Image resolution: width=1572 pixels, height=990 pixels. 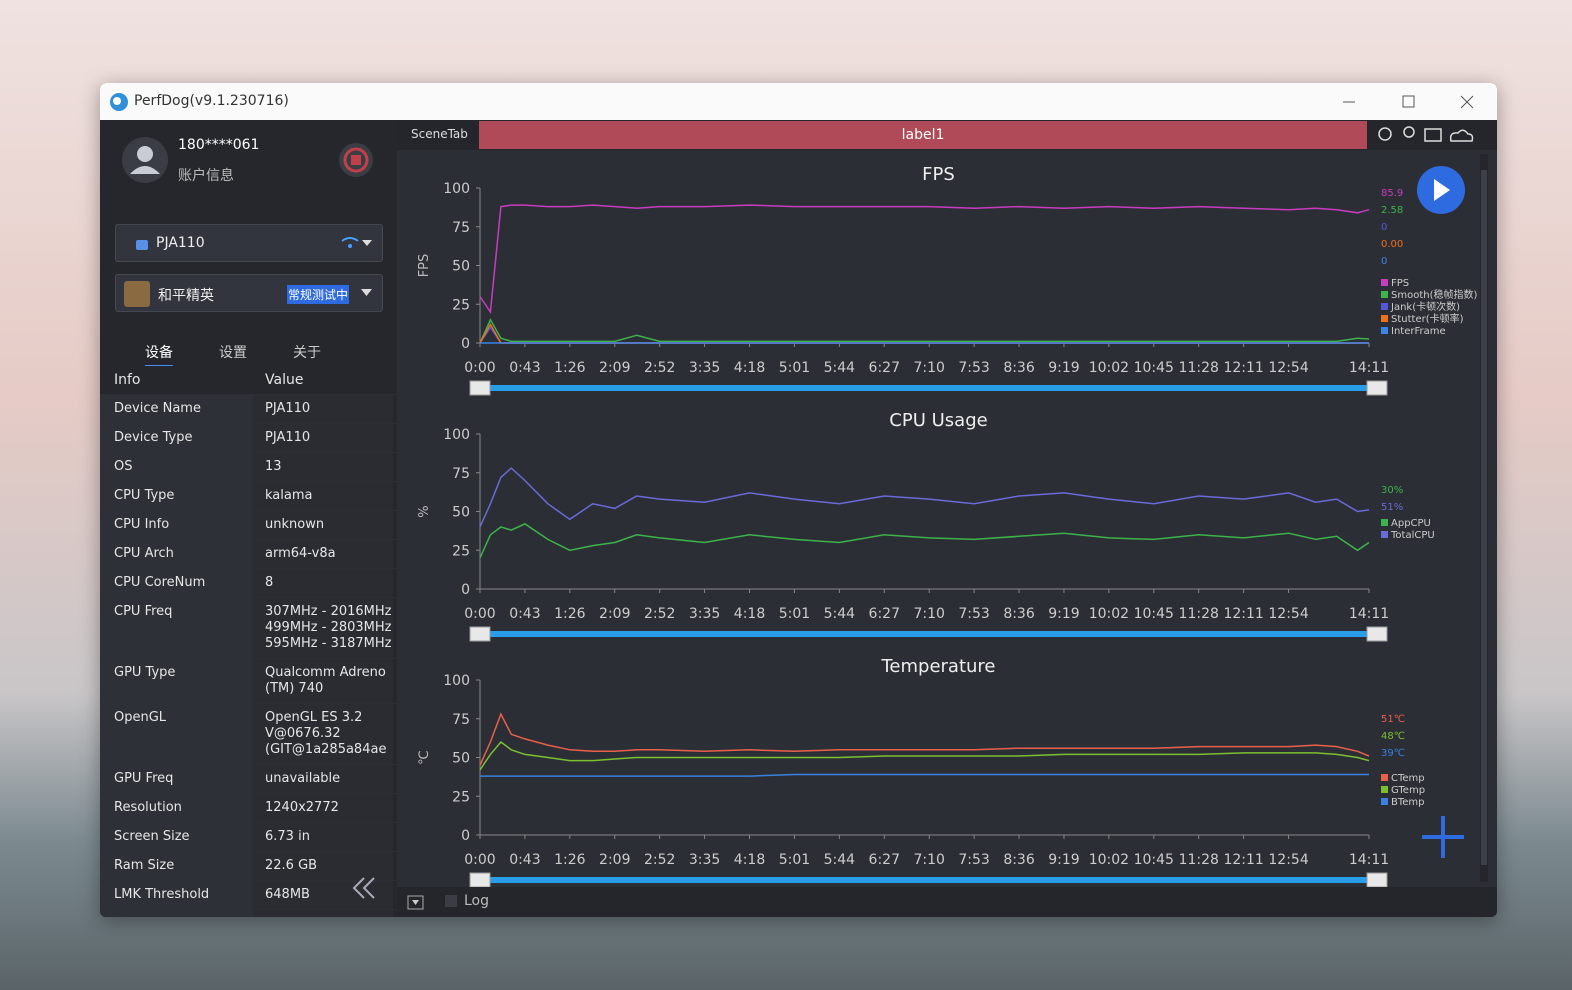 What do you see at coordinates (477, 901) in the screenshot?
I see `log-label: Log` at bounding box center [477, 901].